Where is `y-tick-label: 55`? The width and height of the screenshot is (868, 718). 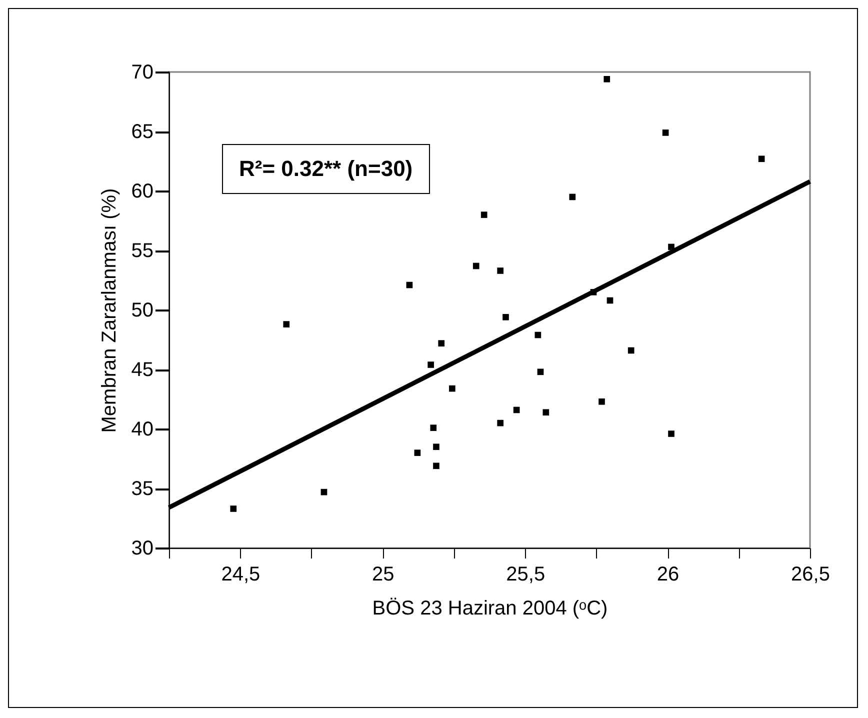
y-tick-label: 55 is located at coordinates (142, 251).